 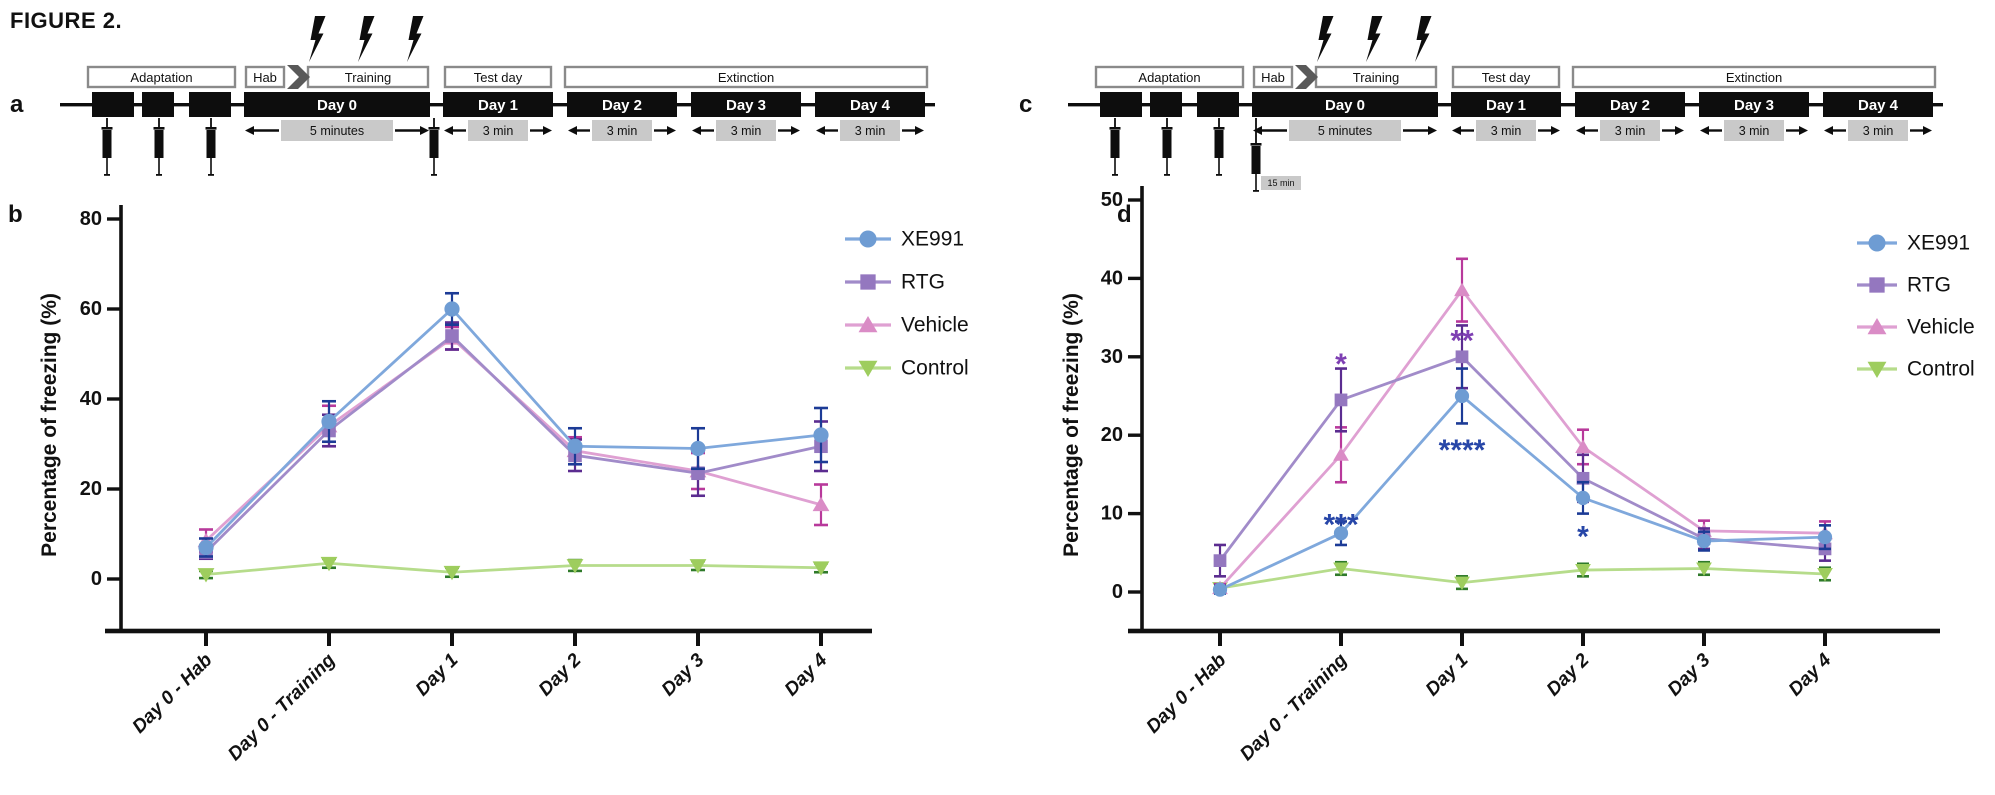 I want to click on chevron-arrow-icon, so click(x=298, y=77).